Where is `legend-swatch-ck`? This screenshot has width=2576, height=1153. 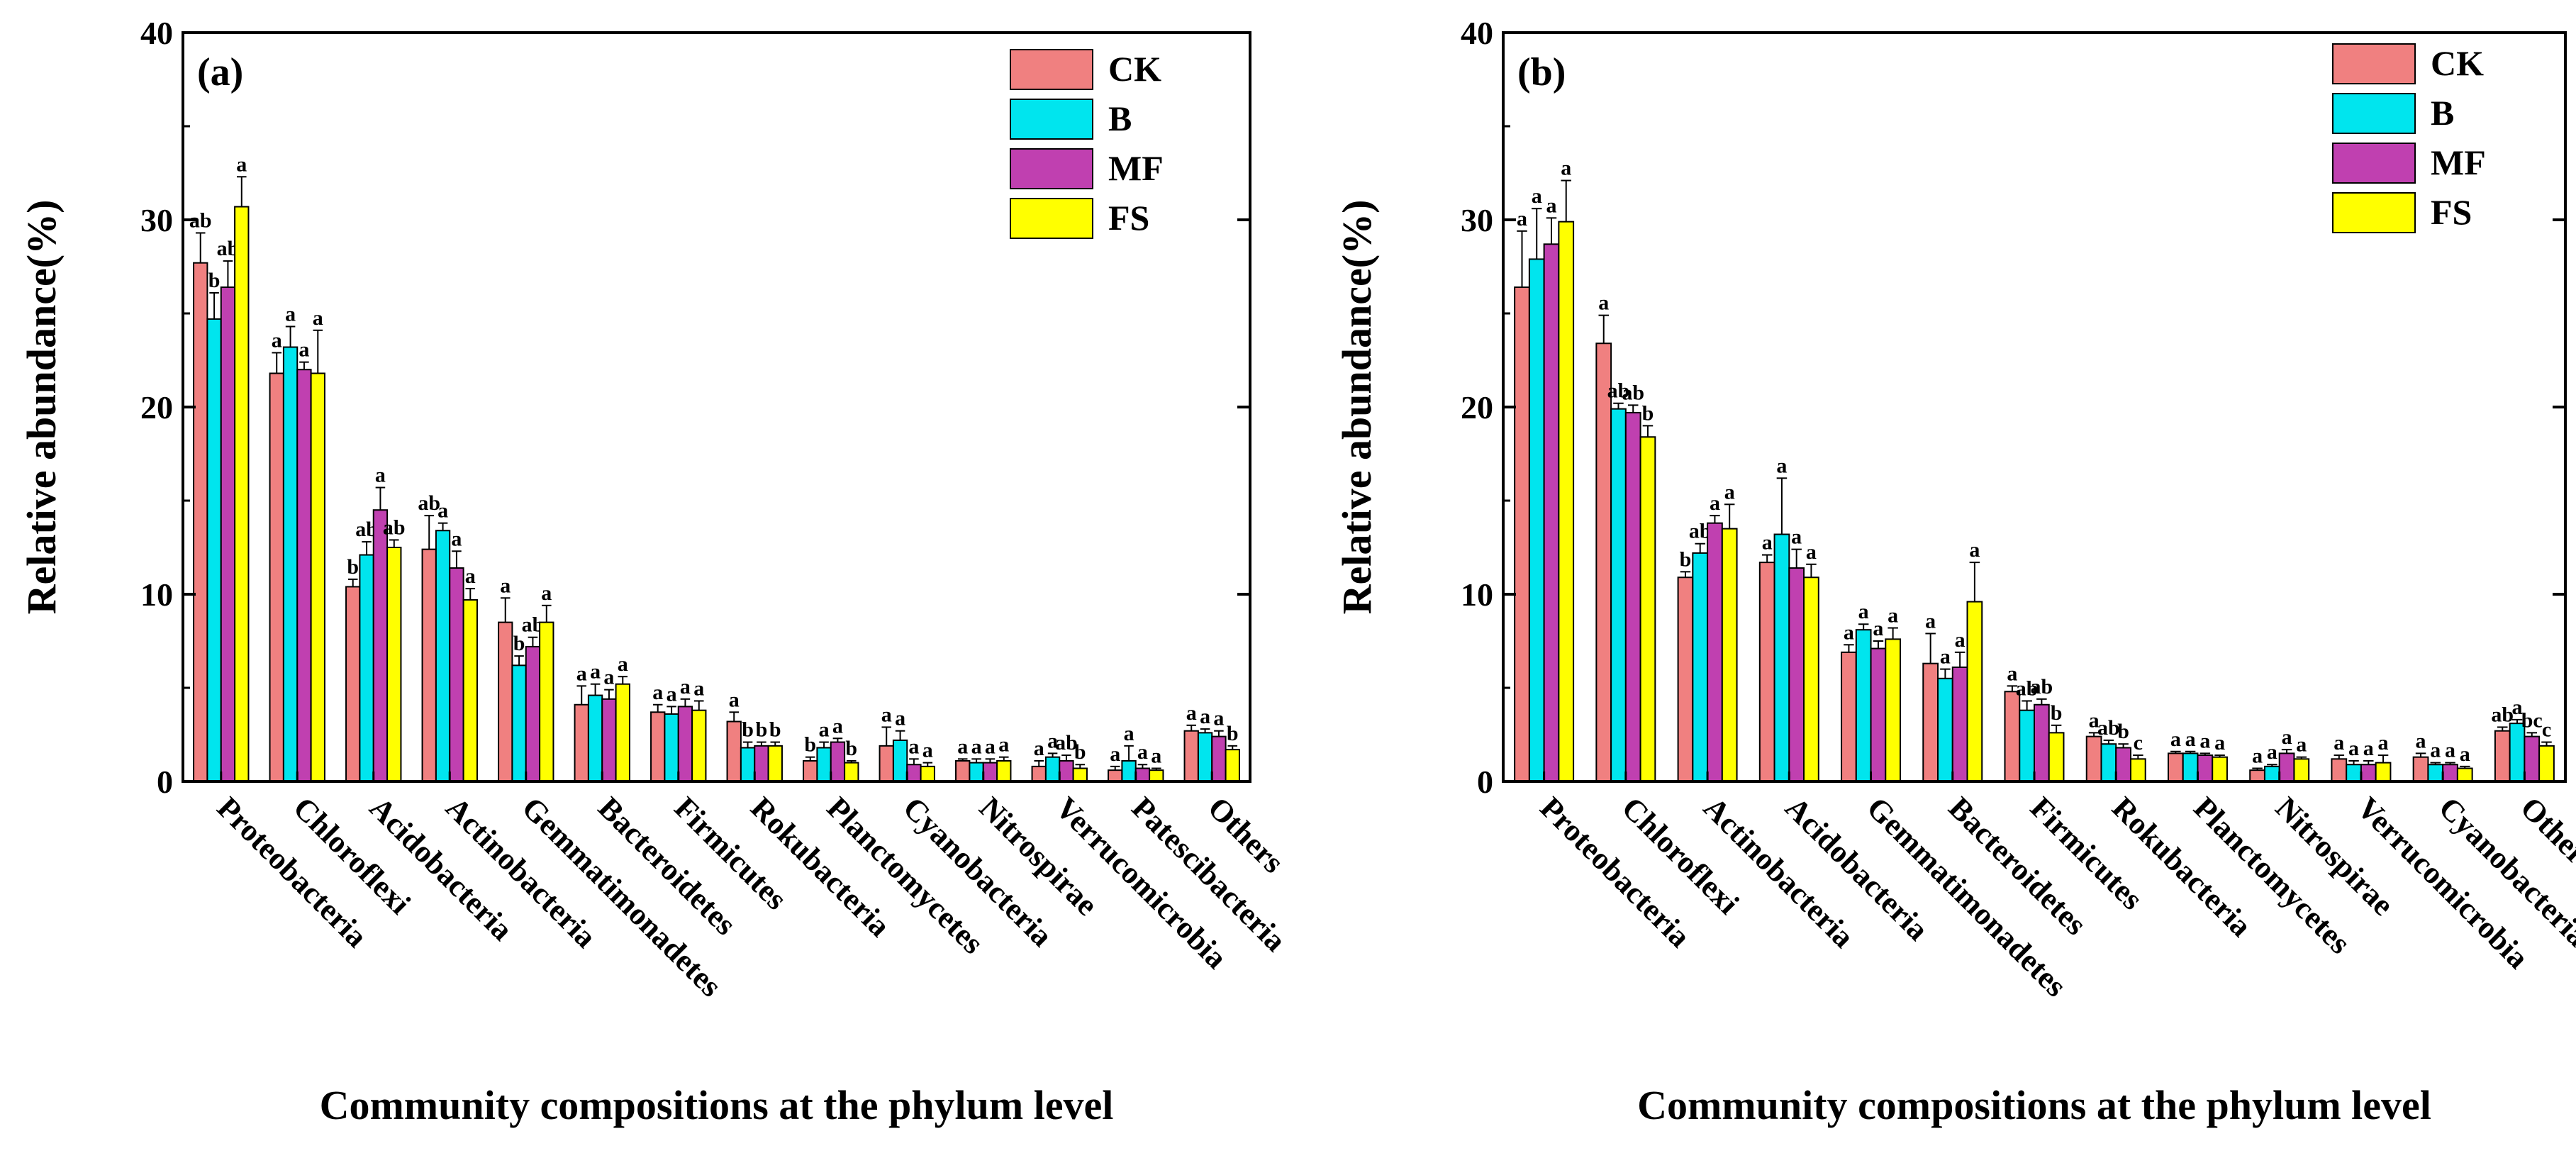 legend-swatch-ck is located at coordinates (2374, 64).